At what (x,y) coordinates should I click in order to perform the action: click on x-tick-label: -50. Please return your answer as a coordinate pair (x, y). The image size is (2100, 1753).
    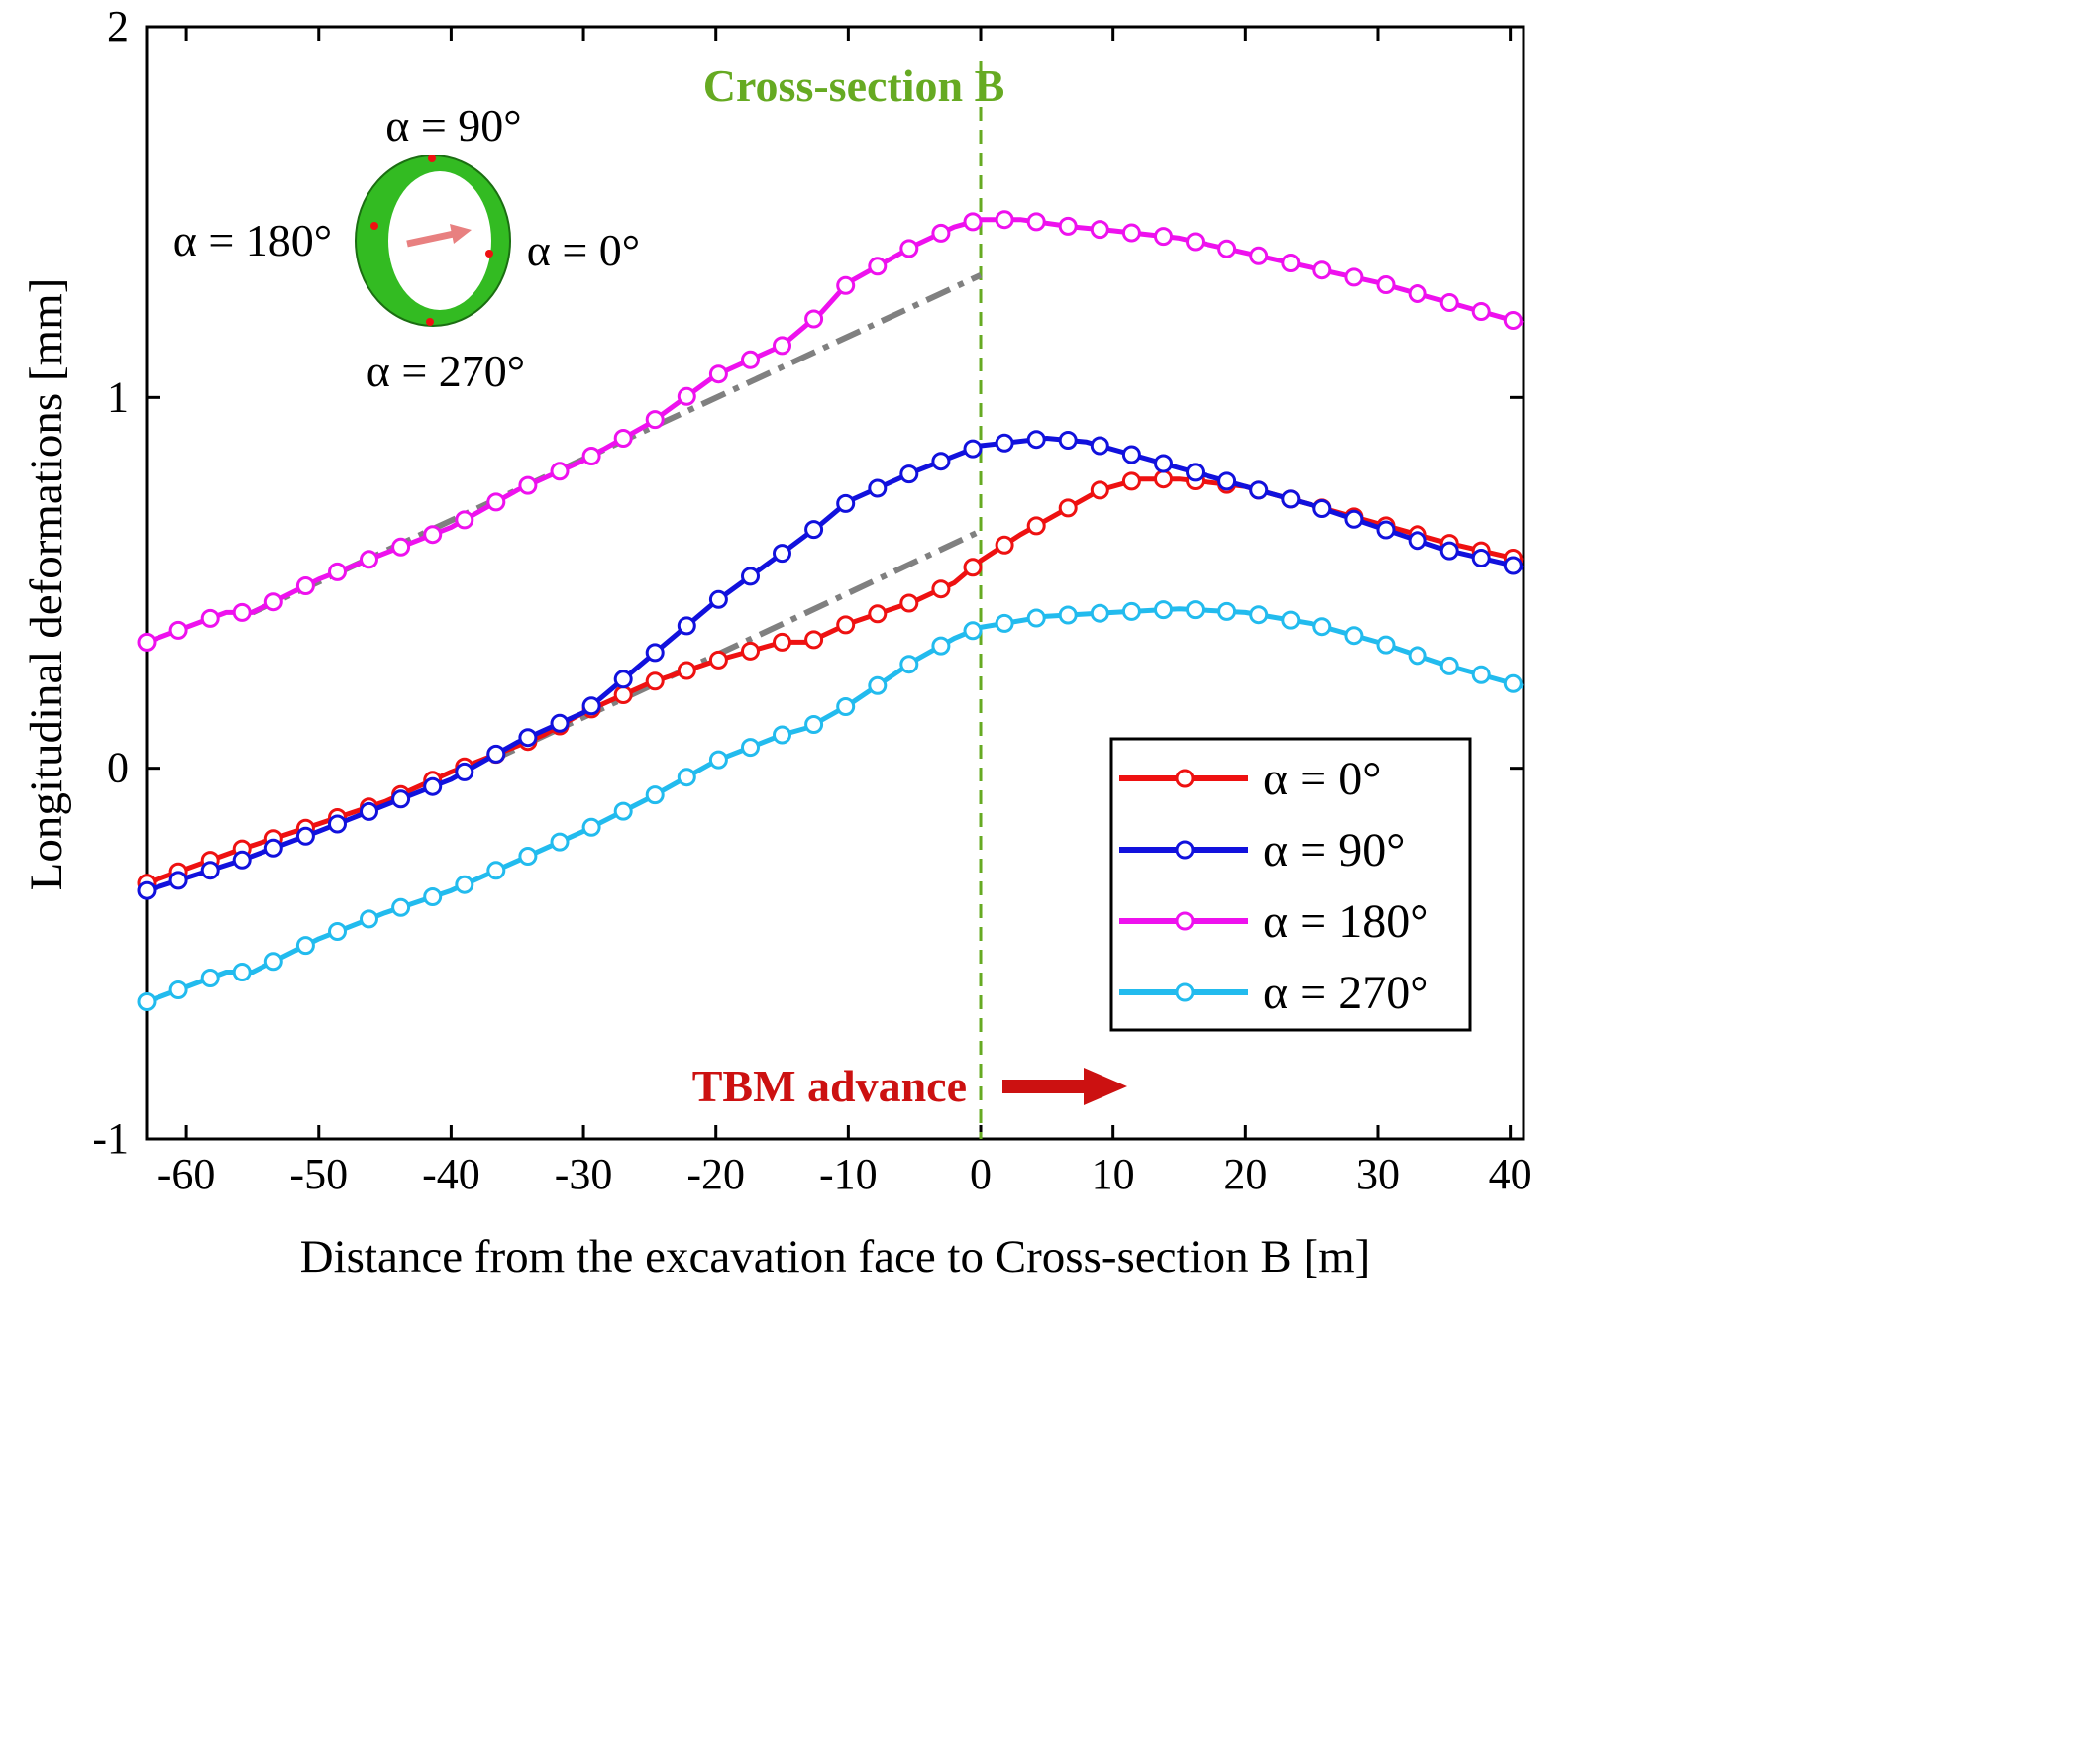
    Looking at the image, I should click on (318, 1174).